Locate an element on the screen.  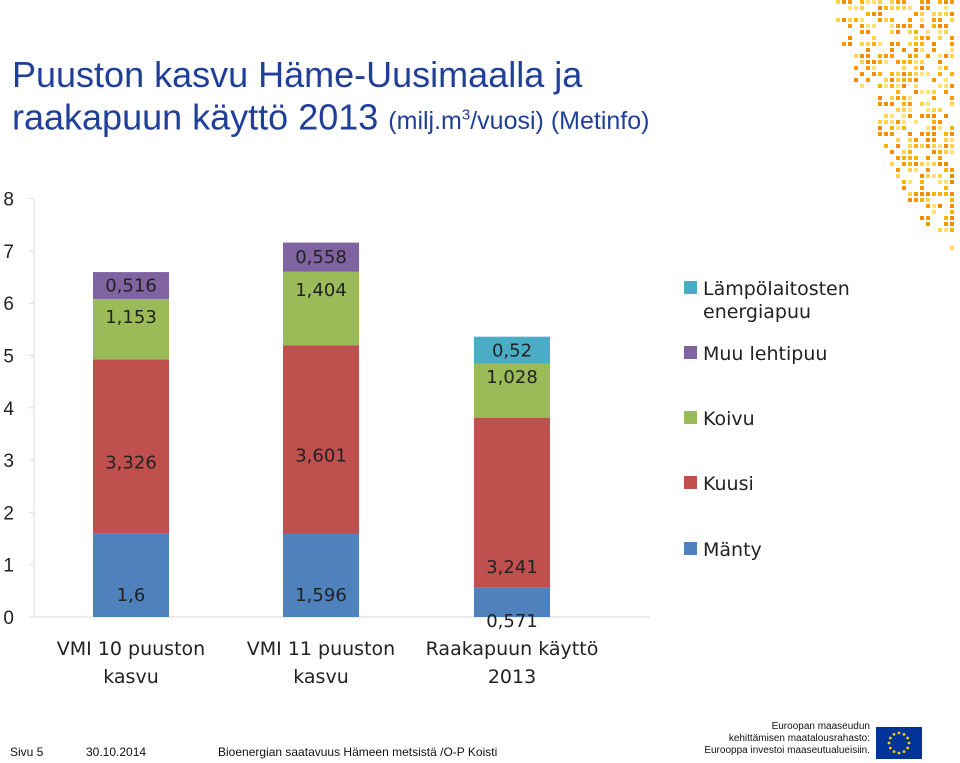
data-label: 1,596 is located at coordinates (321, 595).